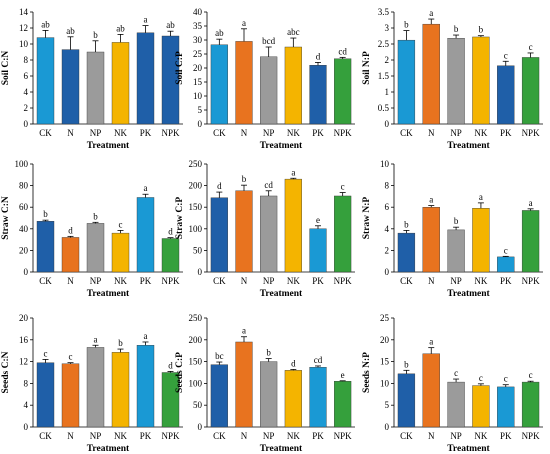  Describe the element at coordinates (24, 186) in the screenshot. I see `y-tick-label: 80` at that location.